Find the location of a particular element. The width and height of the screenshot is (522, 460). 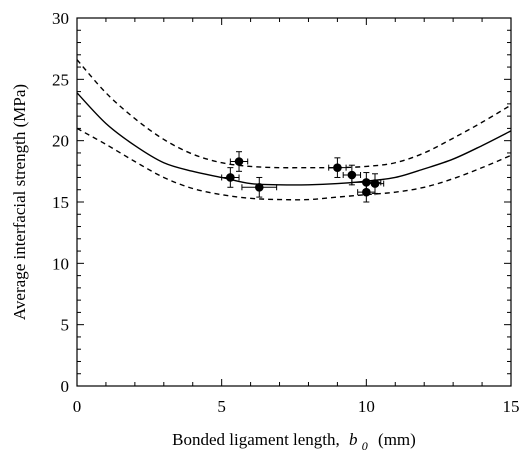

x-tick-label: 0 is located at coordinates (77, 406).